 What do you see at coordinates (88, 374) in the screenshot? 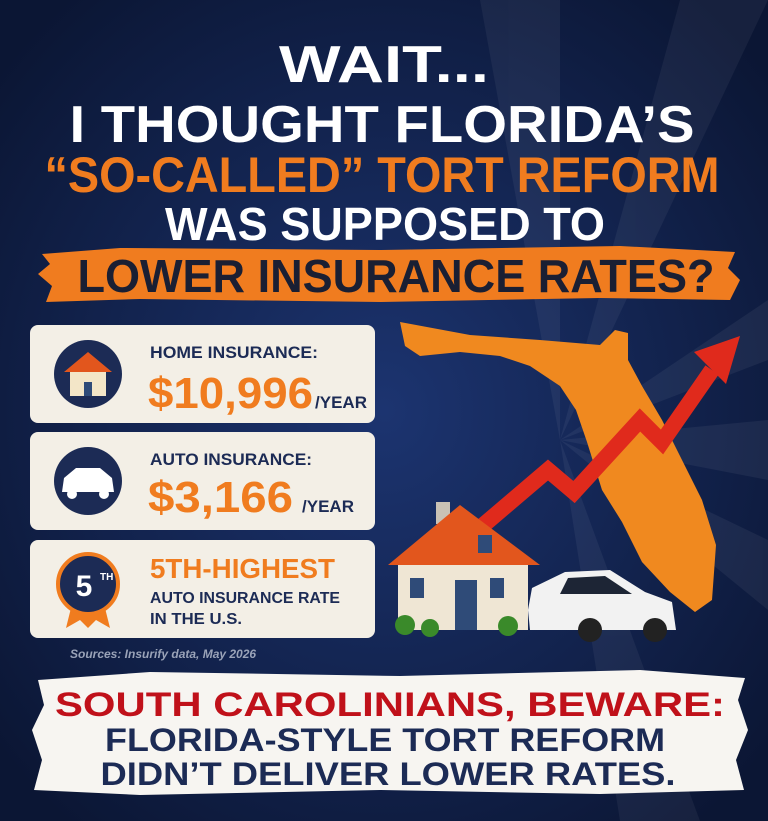
I see `home-icon` at bounding box center [88, 374].